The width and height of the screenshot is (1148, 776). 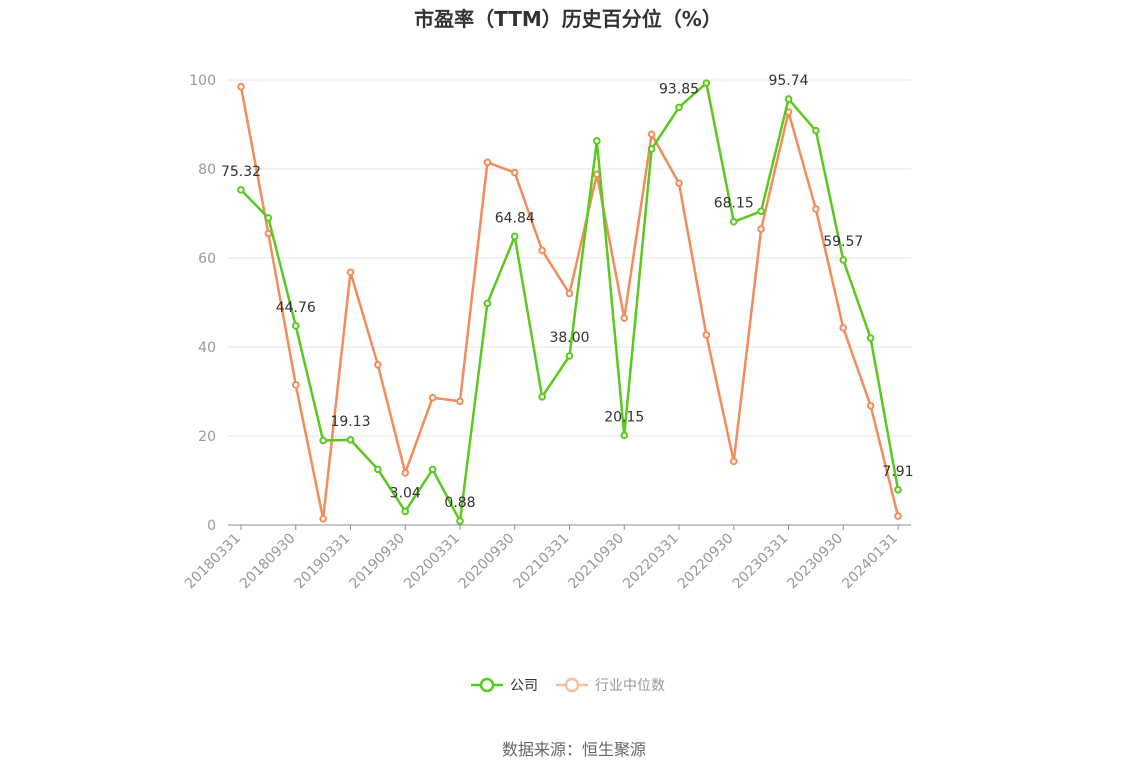 What do you see at coordinates (207, 348) in the screenshot?
I see `y-tick-label: 40` at bounding box center [207, 348].